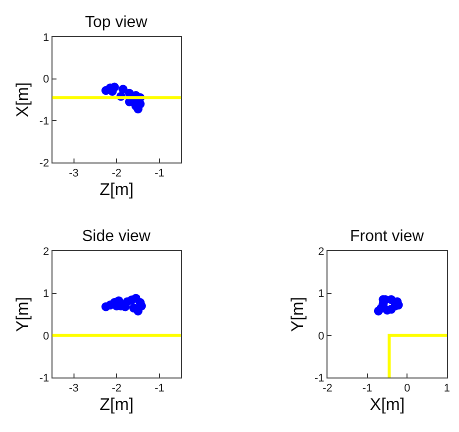  I want to click on x-tick-label: 0, so click(407, 388).